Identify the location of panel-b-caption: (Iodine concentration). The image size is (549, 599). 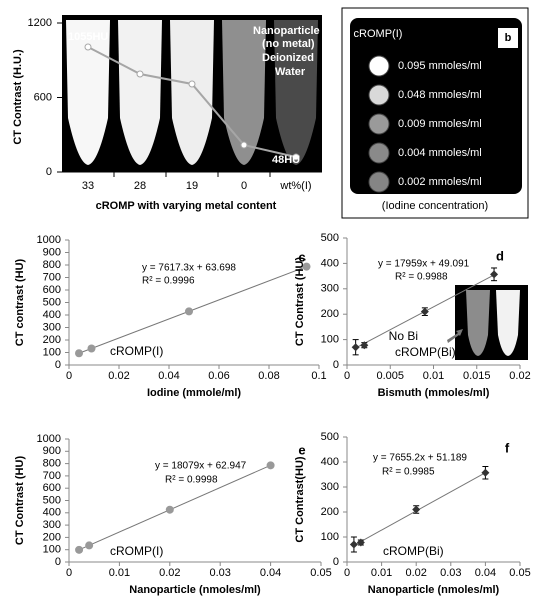
(435, 206).